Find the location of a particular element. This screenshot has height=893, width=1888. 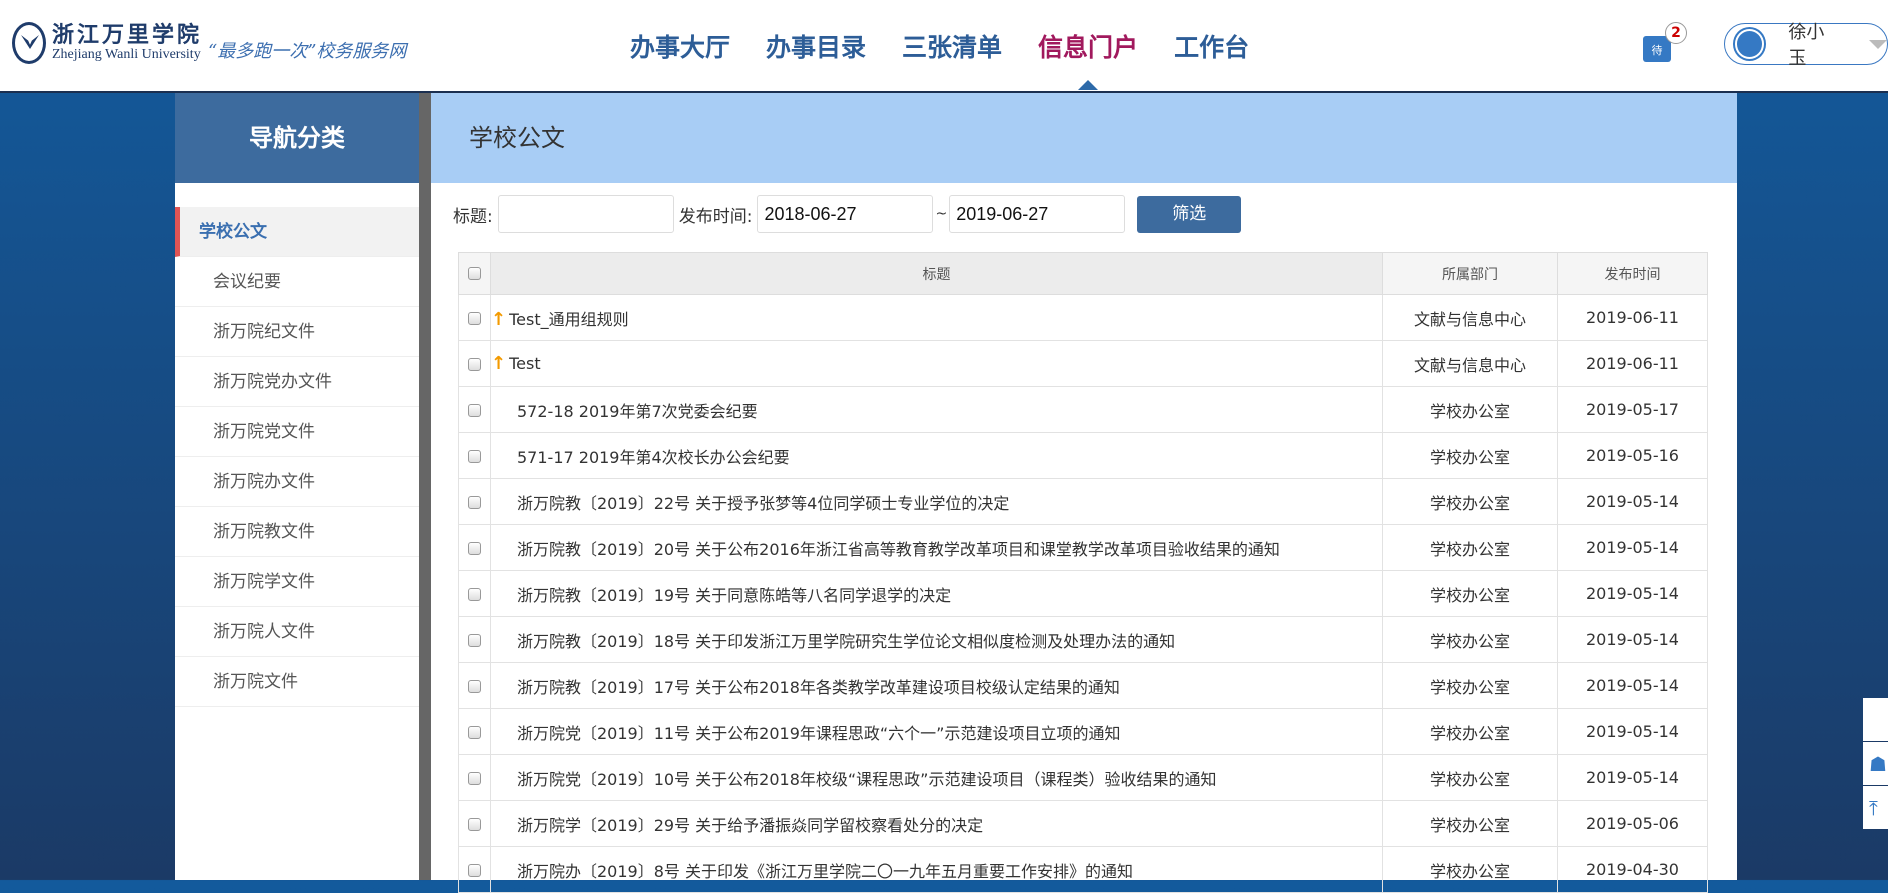

nav-item-2: 三张清单 is located at coordinates (952, 47).